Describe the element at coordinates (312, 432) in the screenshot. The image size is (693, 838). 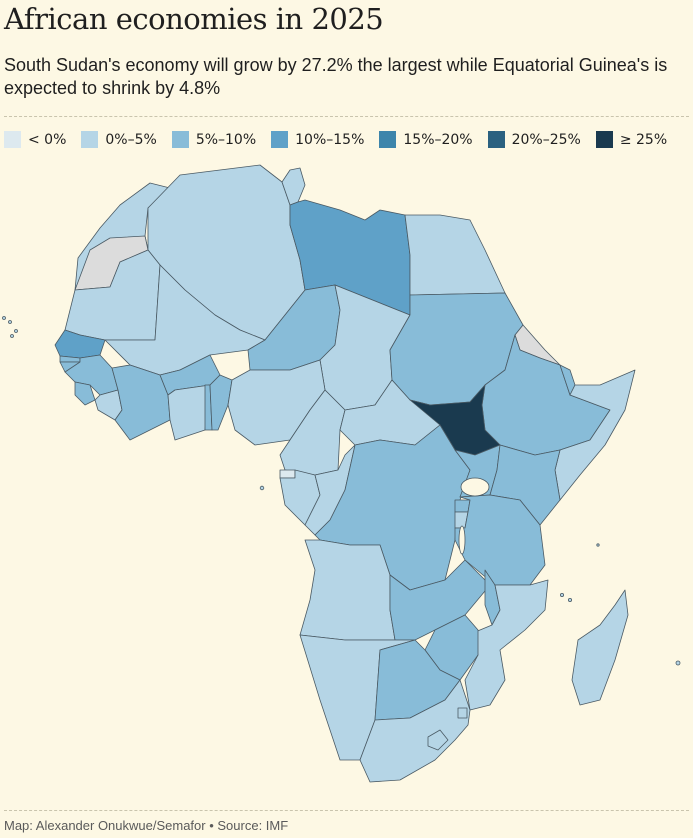
I see `country-cameroon` at that location.